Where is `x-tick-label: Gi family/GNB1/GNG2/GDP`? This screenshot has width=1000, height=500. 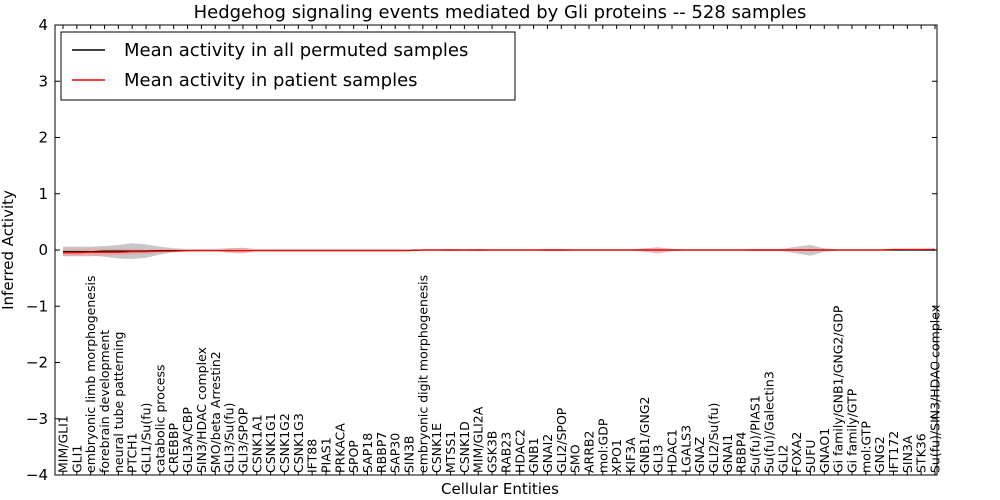
x-tick-label: Gi family/GNB1/GNG2/GDP is located at coordinates (838, 389).